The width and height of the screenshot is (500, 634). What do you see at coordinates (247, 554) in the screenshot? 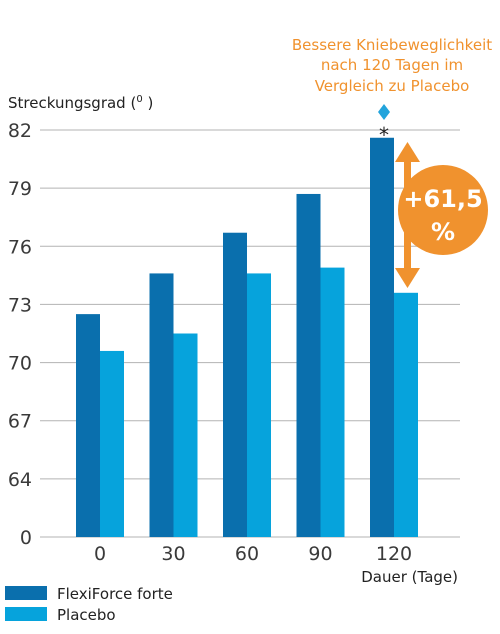
I see `x-tick-label: 60` at bounding box center [247, 554].